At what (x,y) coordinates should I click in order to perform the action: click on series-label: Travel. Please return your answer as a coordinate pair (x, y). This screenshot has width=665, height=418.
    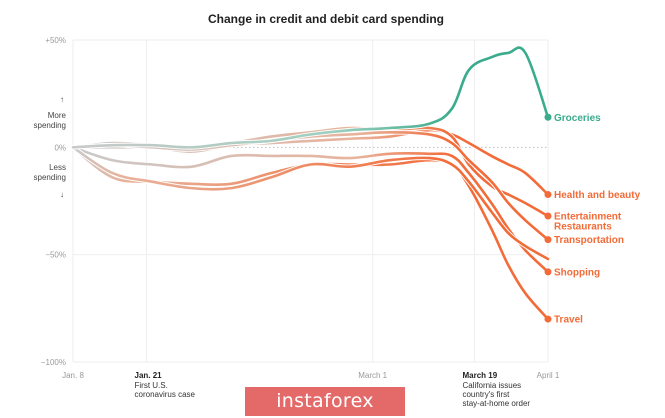
    Looking at the image, I should click on (568, 320).